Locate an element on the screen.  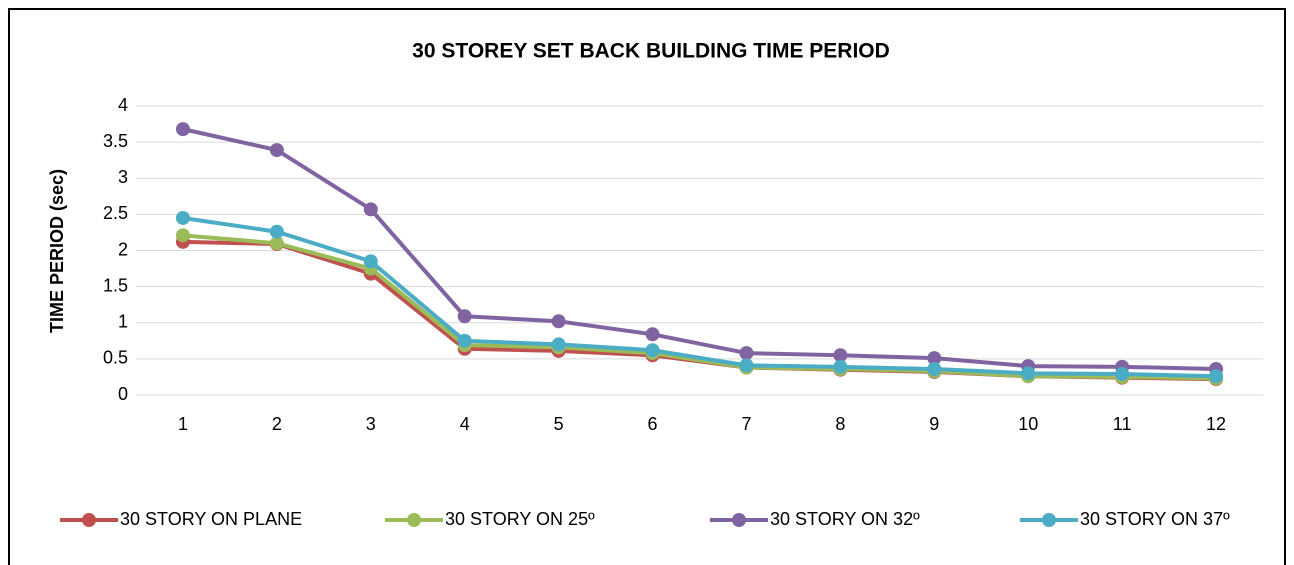
x-tick-label: 3 is located at coordinates (371, 424).